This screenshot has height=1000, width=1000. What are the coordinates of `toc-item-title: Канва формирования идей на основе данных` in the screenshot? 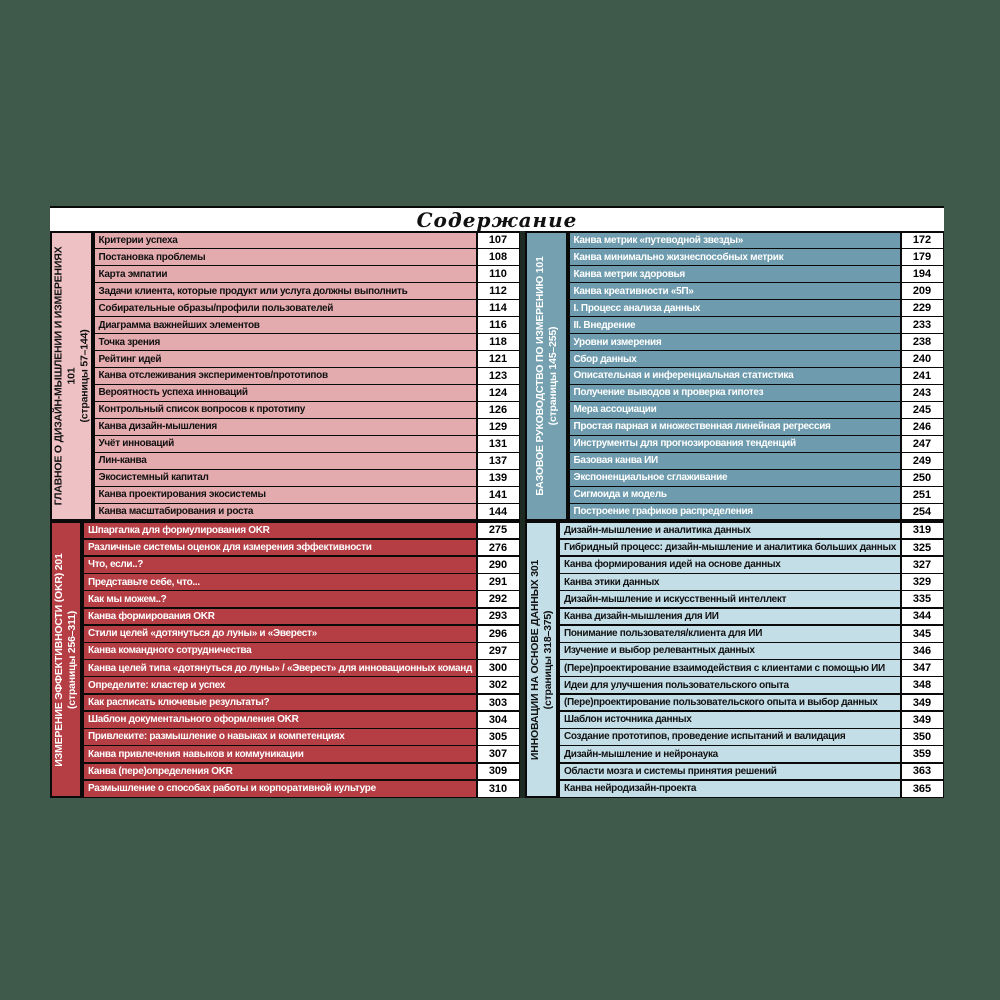 It's located at (729, 564).